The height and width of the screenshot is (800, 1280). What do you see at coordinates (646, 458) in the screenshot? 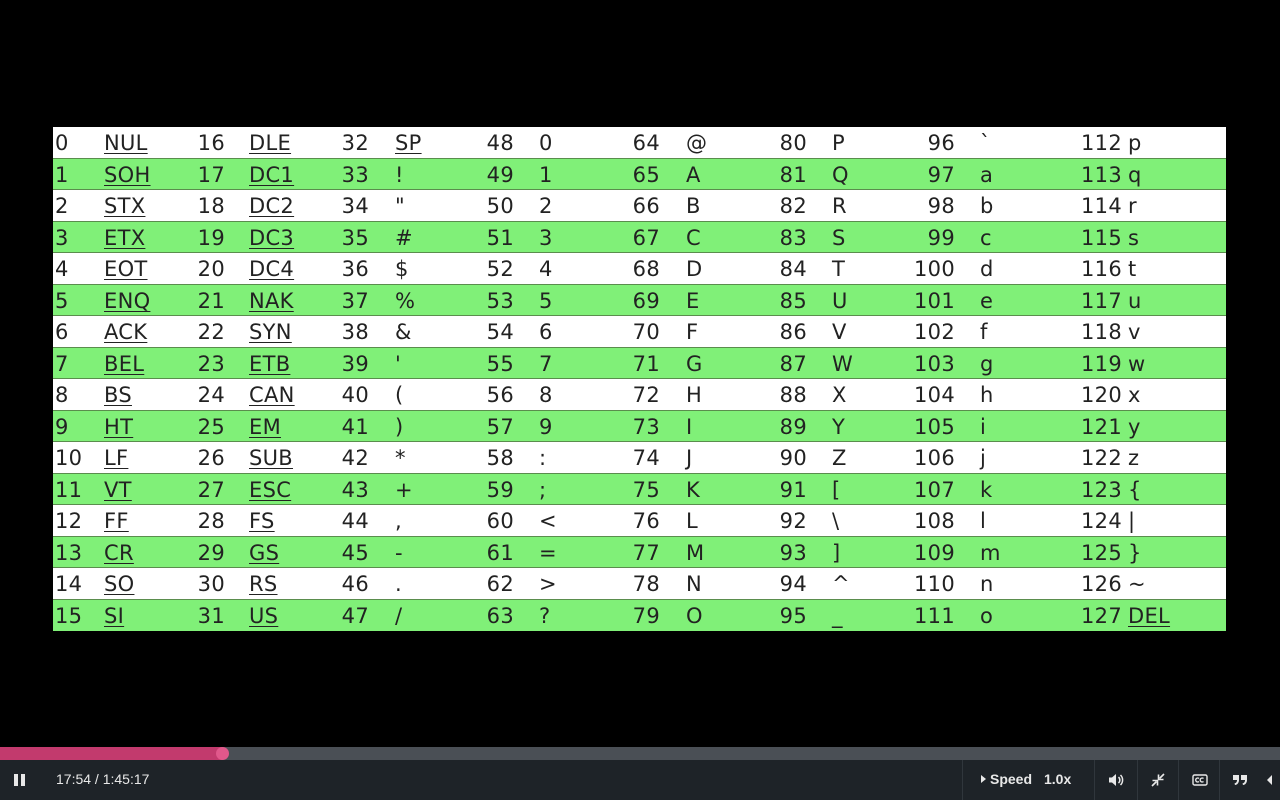
I see `ascii-code: 74` at bounding box center [646, 458].